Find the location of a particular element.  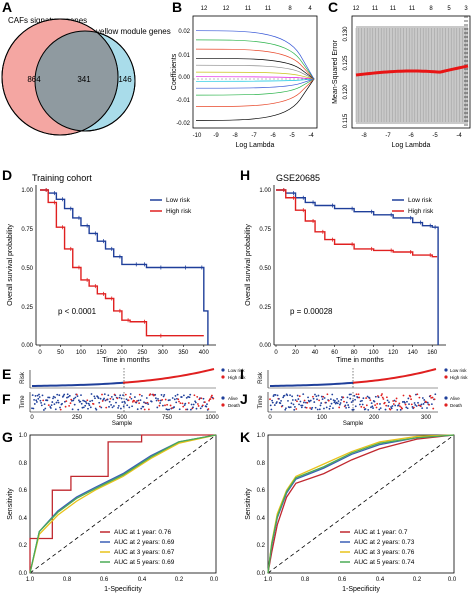

coefficient-paths is located at coordinates (255, 75).